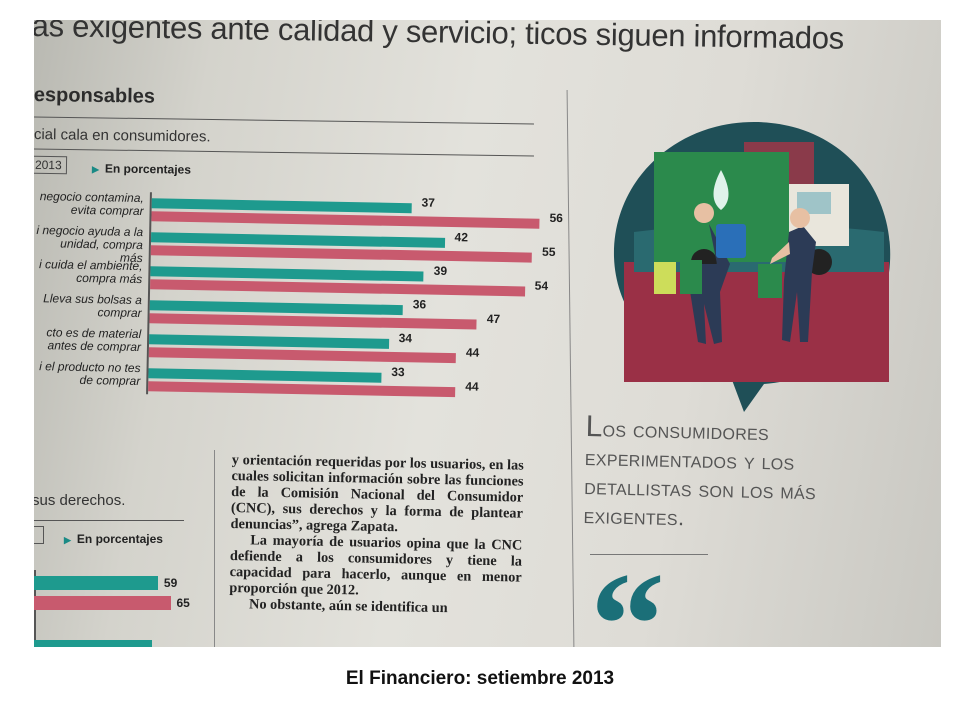 This screenshot has width=960, height=720. I want to click on subtitle-rule, so click(284, 152).